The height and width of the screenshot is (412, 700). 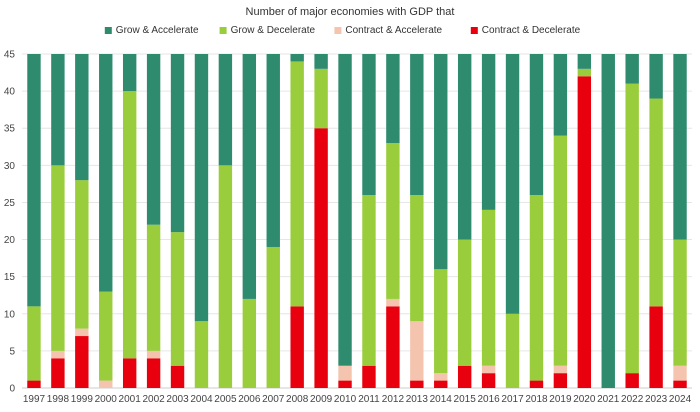 I want to click on bar-grow-decelerate-2016, so click(x=488, y=287).